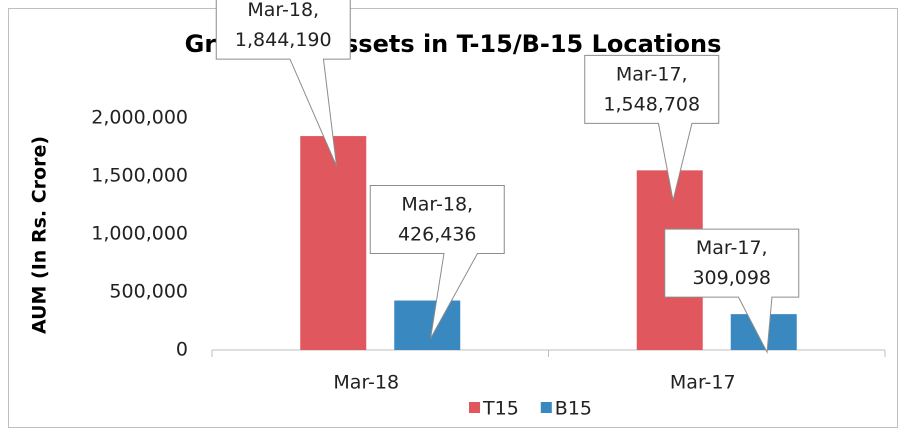 This screenshot has width=906, height=437. What do you see at coordinates (40, 235) in the screenshot?
I see `y-axis-label: AUM (In Rs. Crore)` at bounding box center [40, 235].